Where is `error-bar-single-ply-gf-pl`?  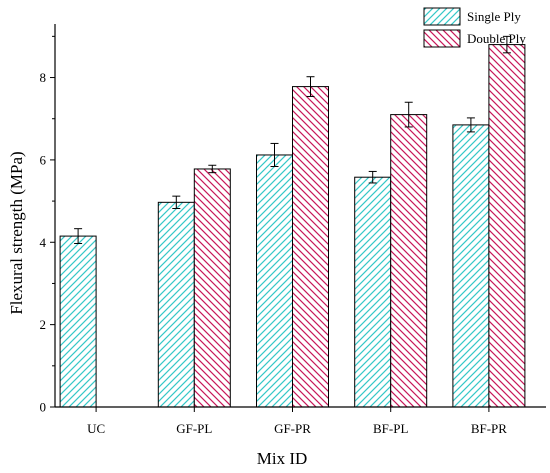
error-bar-single-ply-gf-pl is located at coordinates (176, 202).